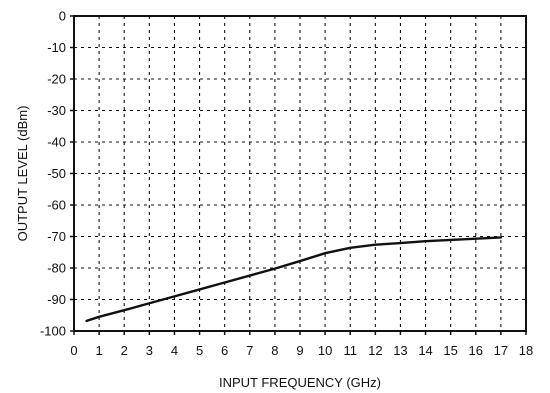  Describe the element at coordinates (149, 350) in the screenshot. I see `x-tick-label: 3` at that location.